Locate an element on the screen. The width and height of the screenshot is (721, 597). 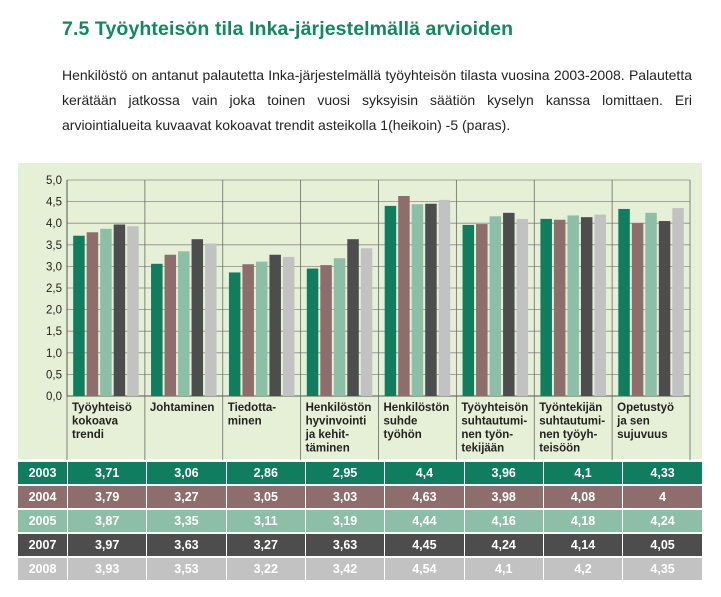
category-label: Työyhteisö kokoava trendi is located at coordinates (102, 421).